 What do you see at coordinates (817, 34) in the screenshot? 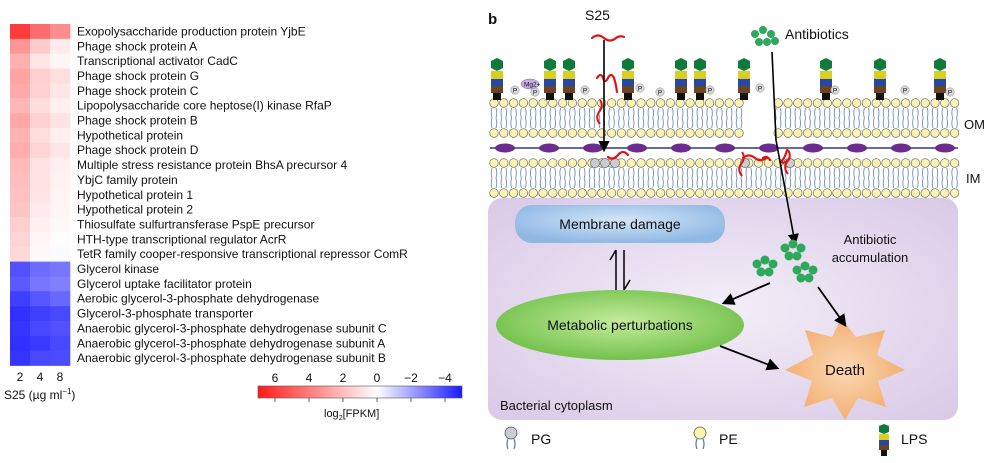
I see `antibiotics-label: Antibiotics` at bounding box center [817, 34].